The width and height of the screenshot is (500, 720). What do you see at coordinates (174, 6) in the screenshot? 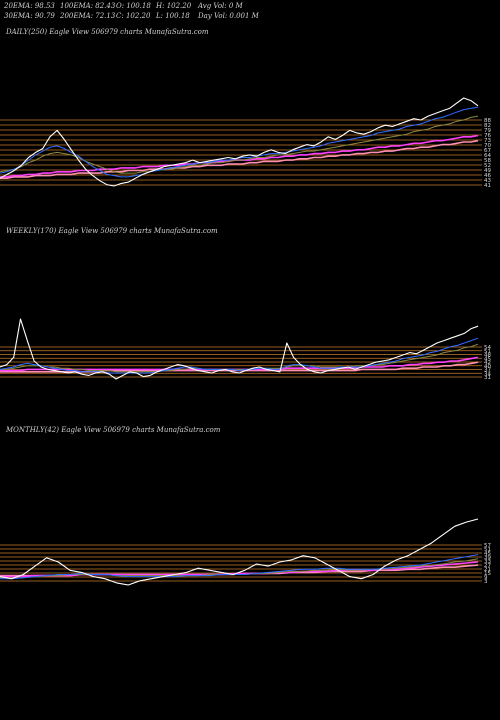
I see `high-readout: H: 102.20` at bounding box center [174, 6].